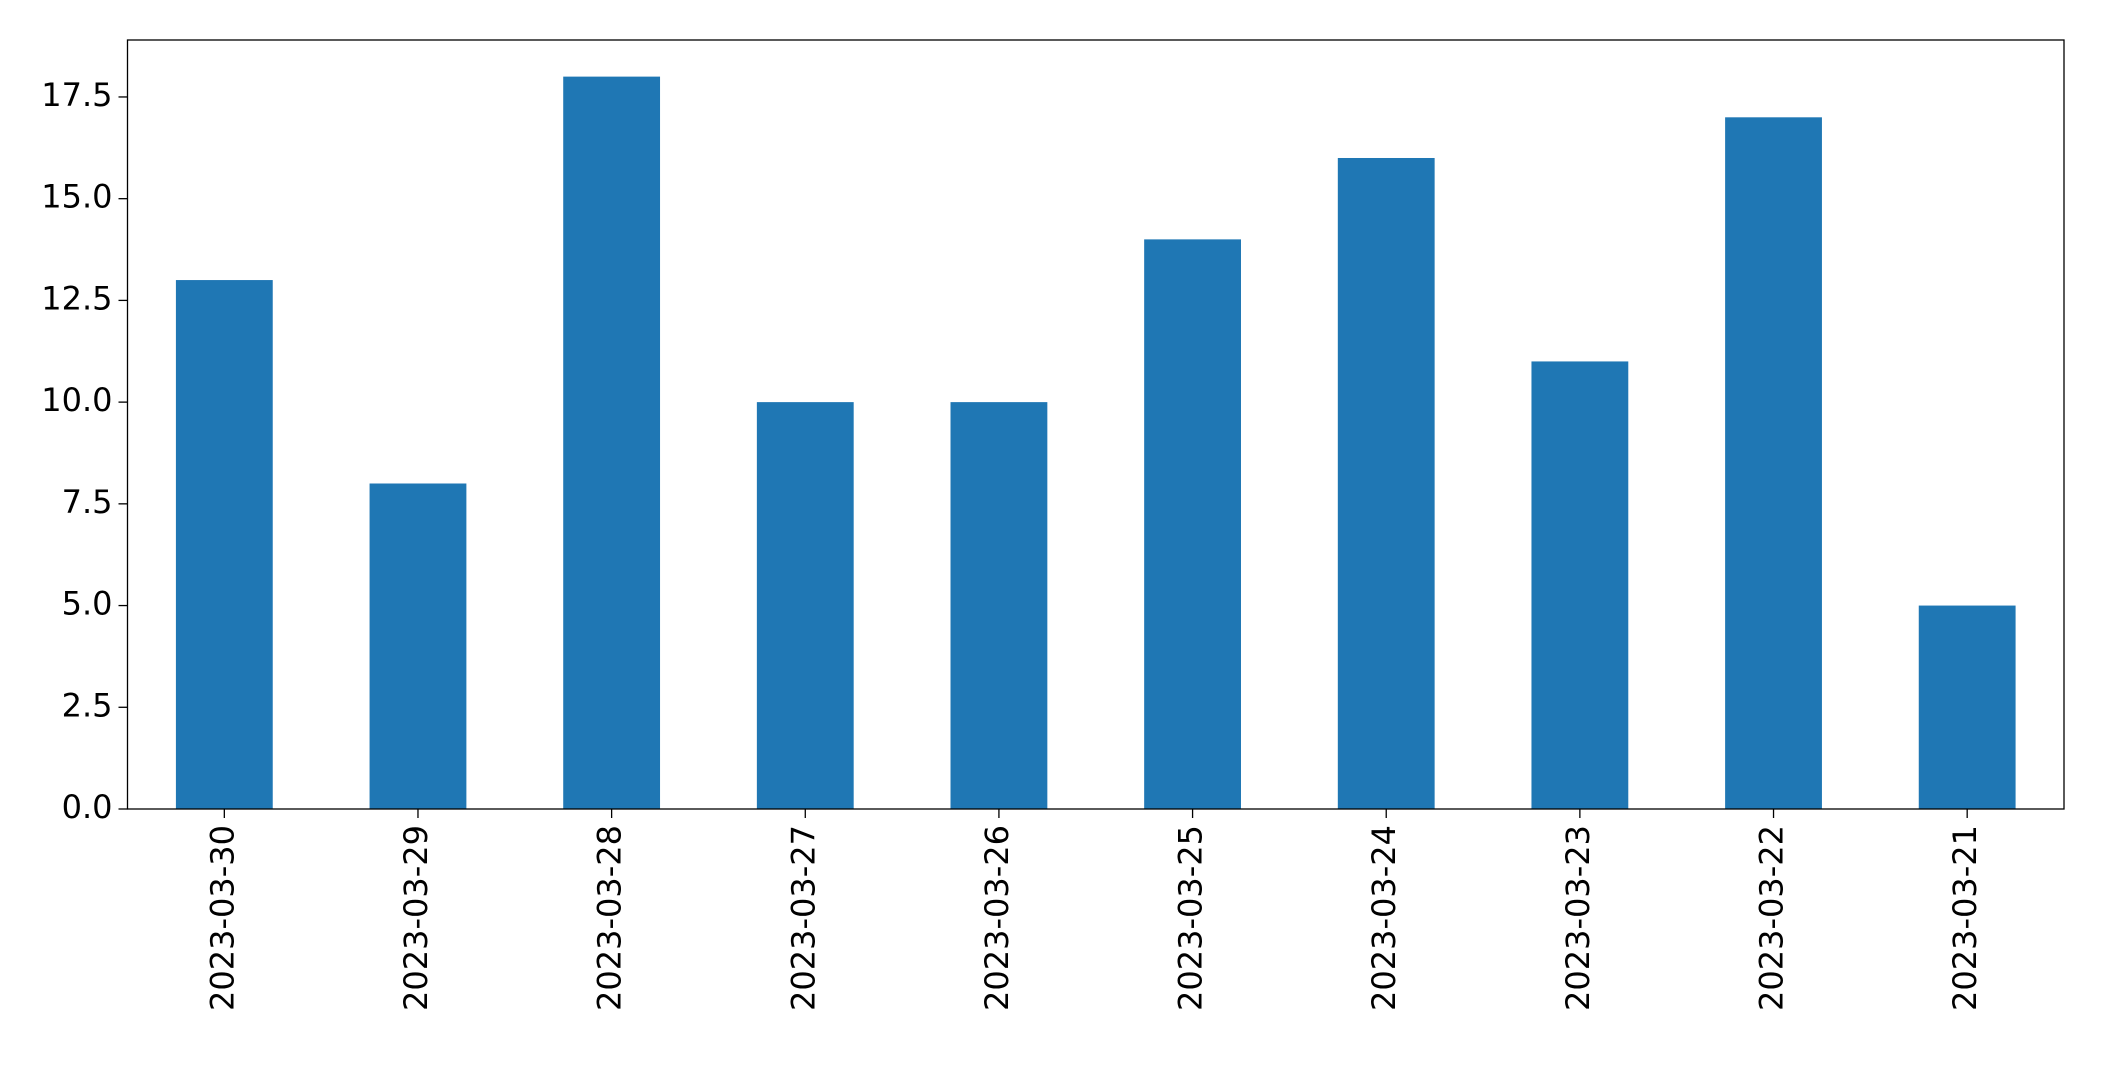 This screenshot has height=1065, width=2104. I want to click on x-tick-label: 2023-03-25, so click(1191, 918).